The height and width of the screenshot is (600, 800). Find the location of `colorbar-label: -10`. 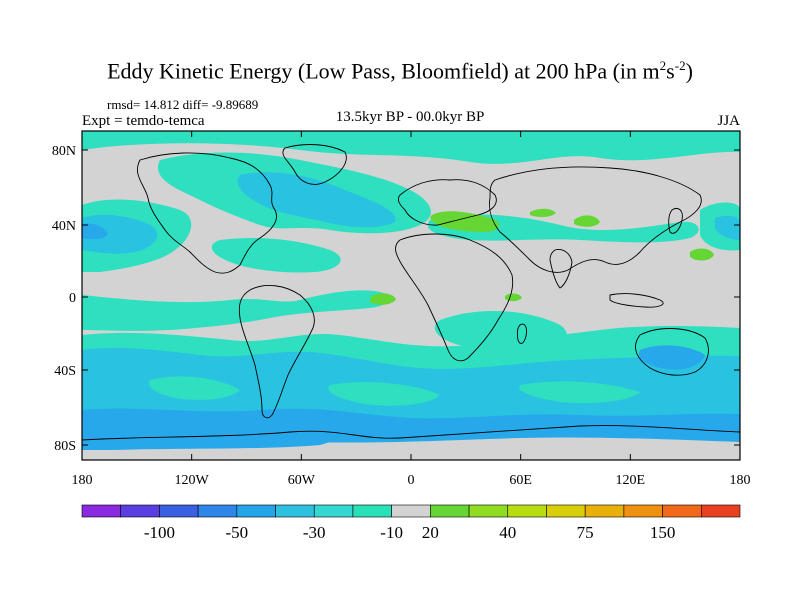

colorbar-label: -10 is located at coordinates (391, 532).